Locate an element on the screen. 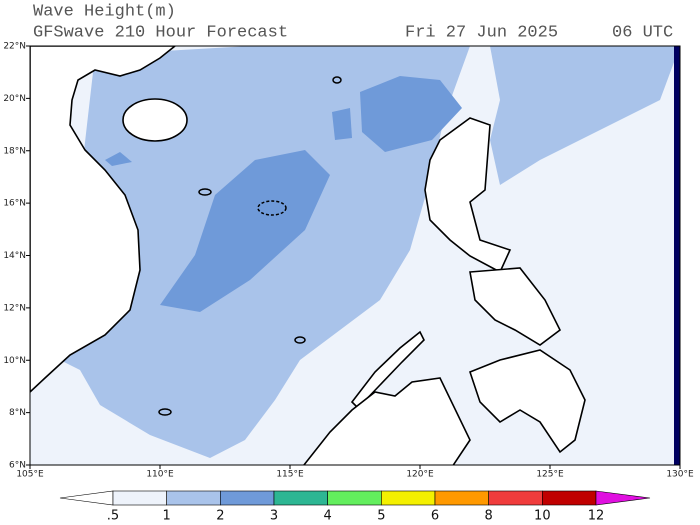 Image resolution: width=700 pixels, height=525 pixels. x-tick-label: 125°E is located at coordinates (550, 475).